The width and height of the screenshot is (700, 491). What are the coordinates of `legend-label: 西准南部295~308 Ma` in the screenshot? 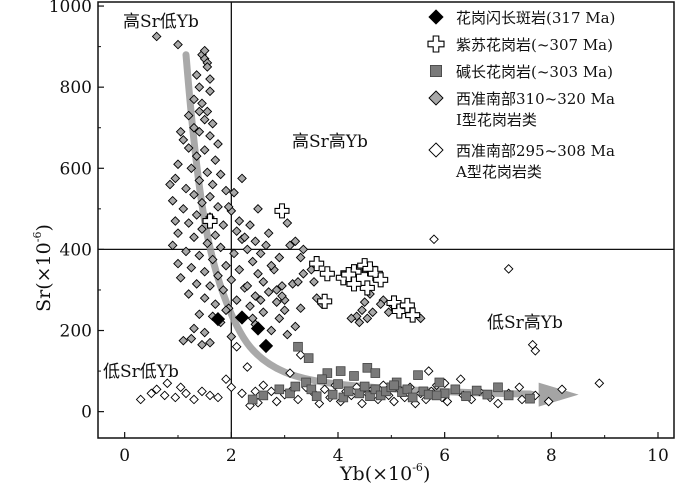 It's located at (535, 151).